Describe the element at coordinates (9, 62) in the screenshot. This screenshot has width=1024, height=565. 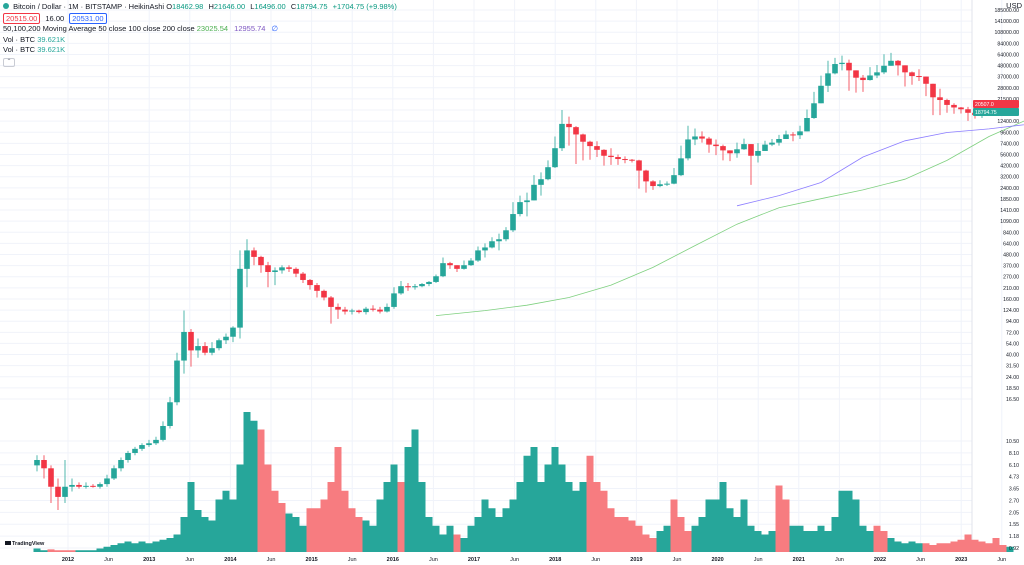
I see `collapse-legend-button: ⌃` at that location.